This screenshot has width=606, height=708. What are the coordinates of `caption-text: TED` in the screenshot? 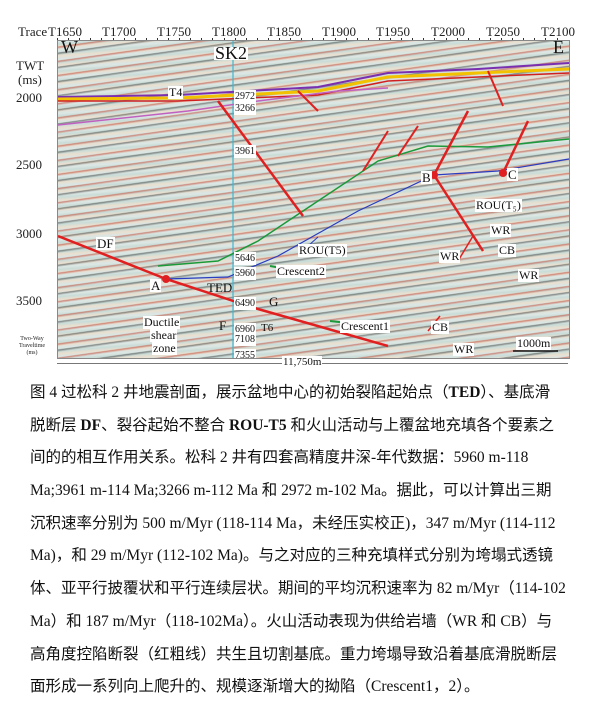 It's located at (464, 392).